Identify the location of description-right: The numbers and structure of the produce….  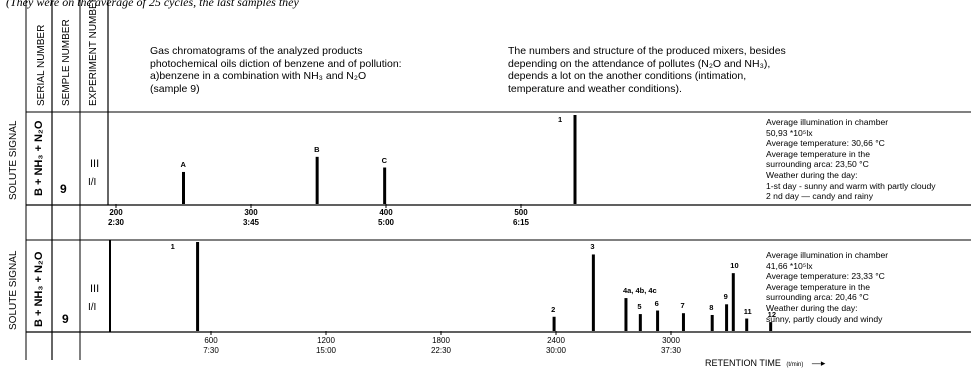
(647, 70).